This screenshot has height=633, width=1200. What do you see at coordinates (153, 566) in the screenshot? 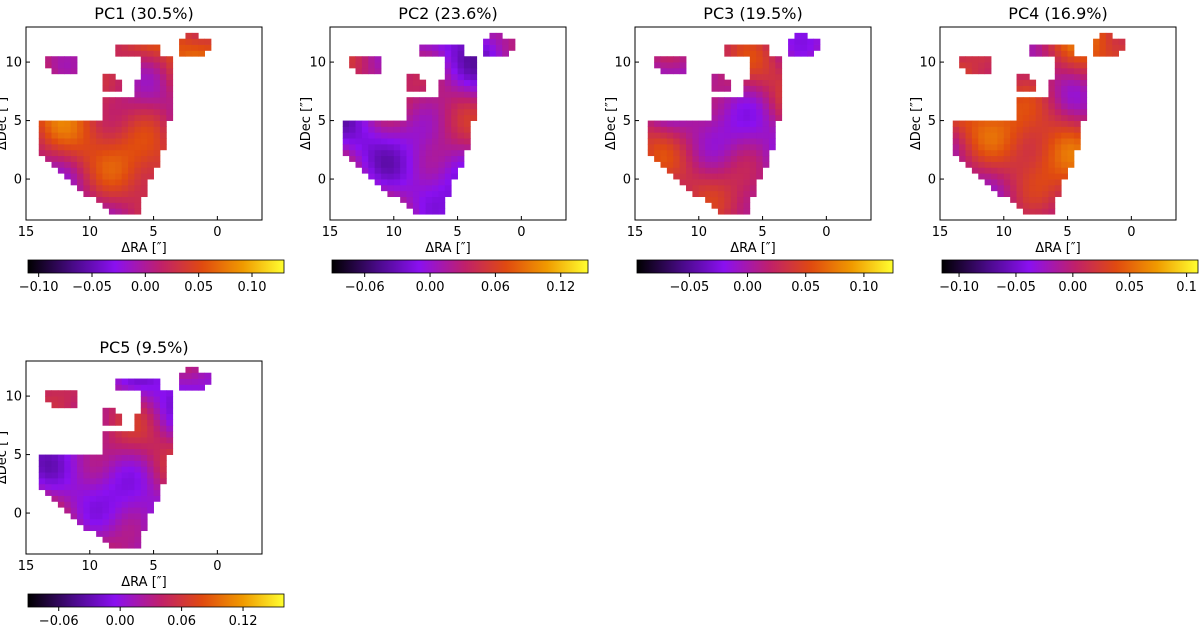
I see `x-tick-label: 5` at bounding box center [153, 566].